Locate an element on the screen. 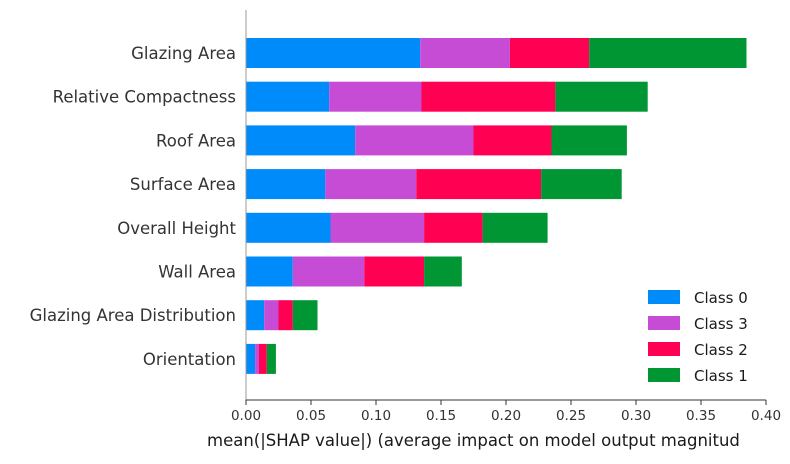 The width and height of the screenshot is (790, 464). feature-label: Orientation is located at coordinates (189, 359).